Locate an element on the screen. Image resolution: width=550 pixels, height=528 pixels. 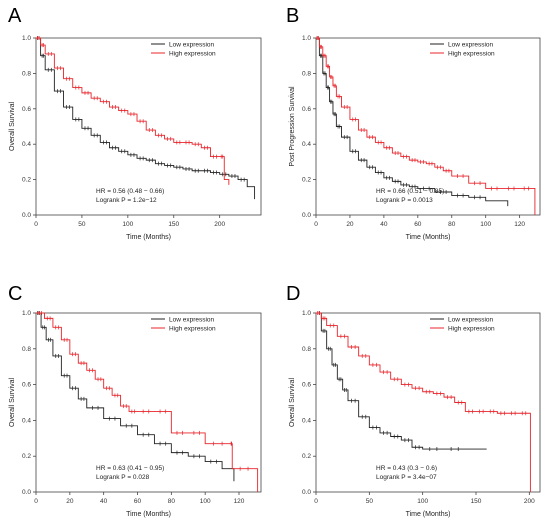
panel-letter: B is located at coordinates (292, 16).